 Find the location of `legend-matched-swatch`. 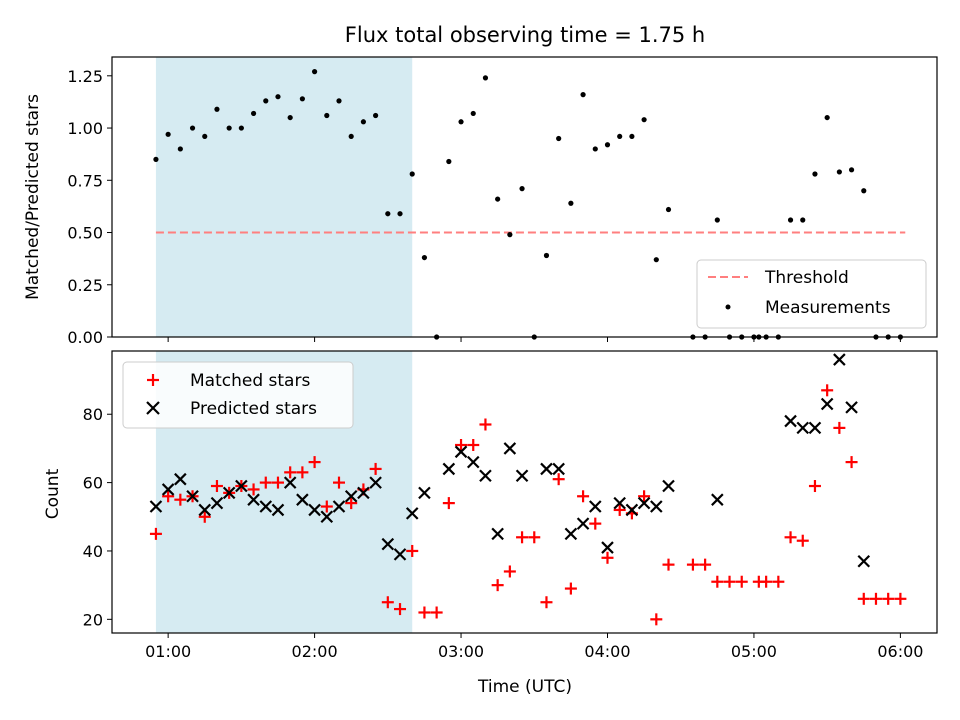

legend-matched-swatch is located at coordinates (153, 380).